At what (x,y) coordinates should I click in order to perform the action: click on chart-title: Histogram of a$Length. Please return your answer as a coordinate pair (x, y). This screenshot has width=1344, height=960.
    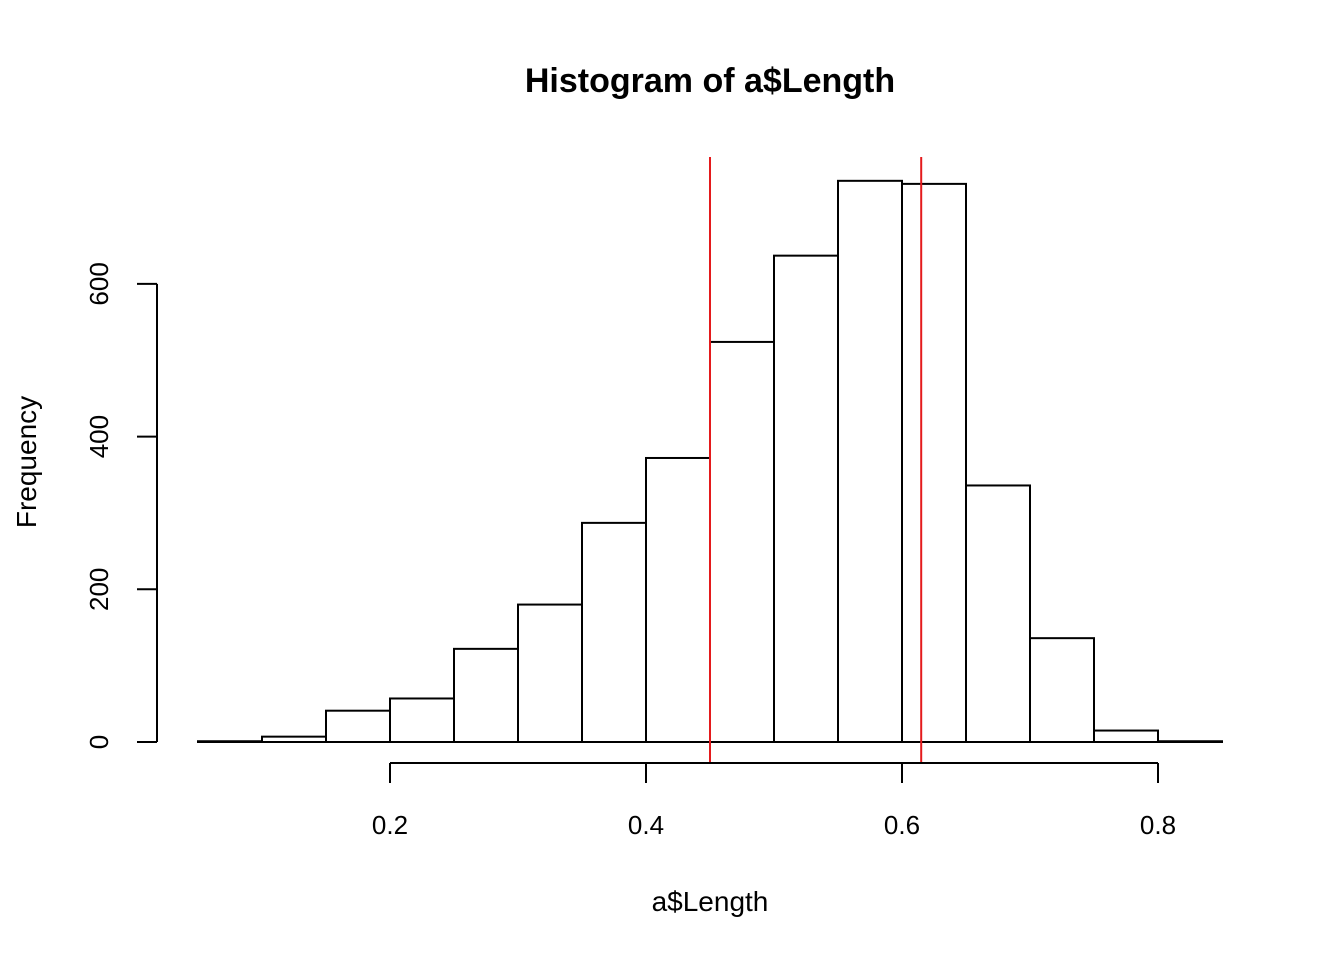
    Looking at the image, I should click on (710, 81).